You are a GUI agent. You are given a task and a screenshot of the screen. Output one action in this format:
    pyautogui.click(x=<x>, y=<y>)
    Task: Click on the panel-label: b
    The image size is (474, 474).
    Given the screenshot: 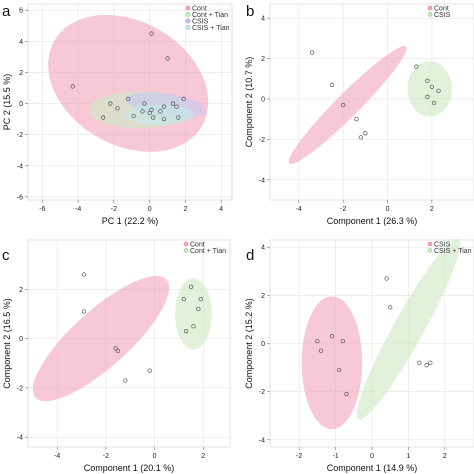 What is the action you would take?
    pyautogui.click(x=250, y=11)
    